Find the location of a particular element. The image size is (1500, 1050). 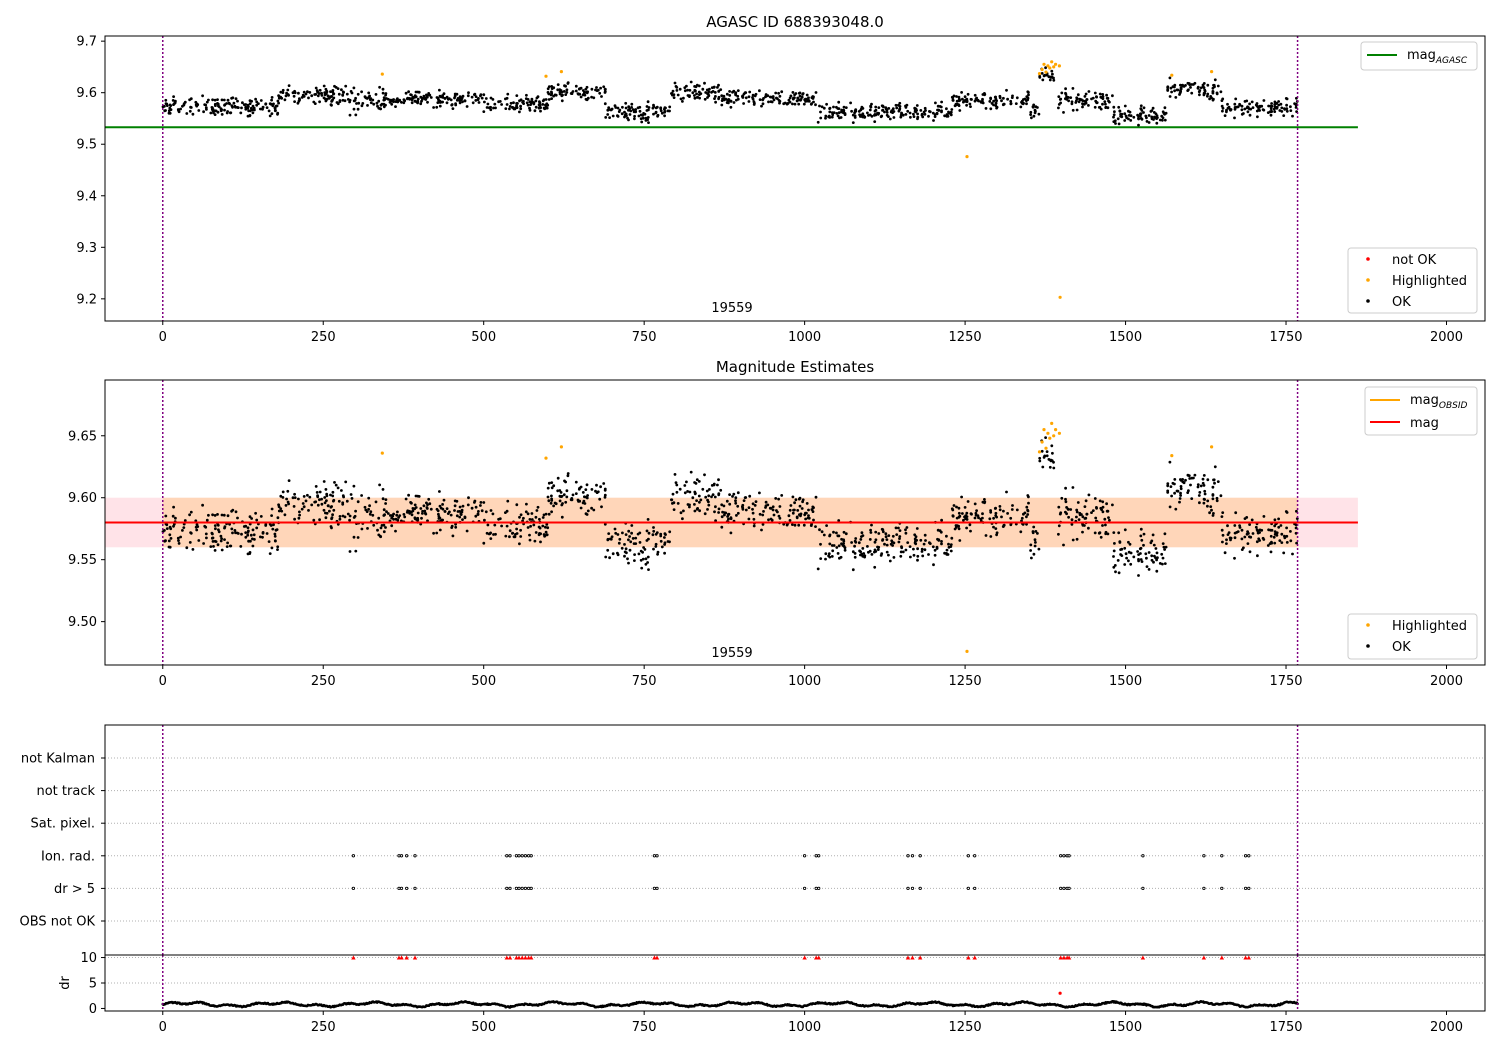

flag-category-label: Sat. pixel. is located at coordinates (63, 824).